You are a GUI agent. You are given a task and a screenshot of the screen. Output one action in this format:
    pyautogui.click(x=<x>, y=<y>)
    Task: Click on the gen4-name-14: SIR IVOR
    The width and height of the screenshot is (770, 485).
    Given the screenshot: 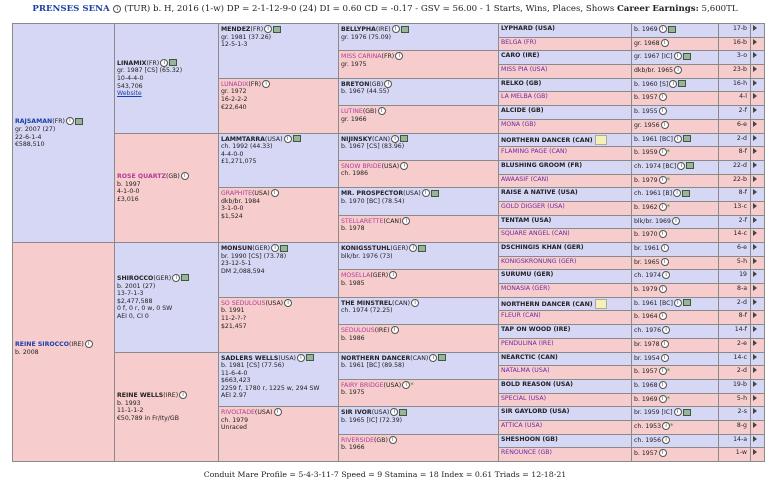 What is the action you would take?
    pyautogui.click(x=356, y=413)
    